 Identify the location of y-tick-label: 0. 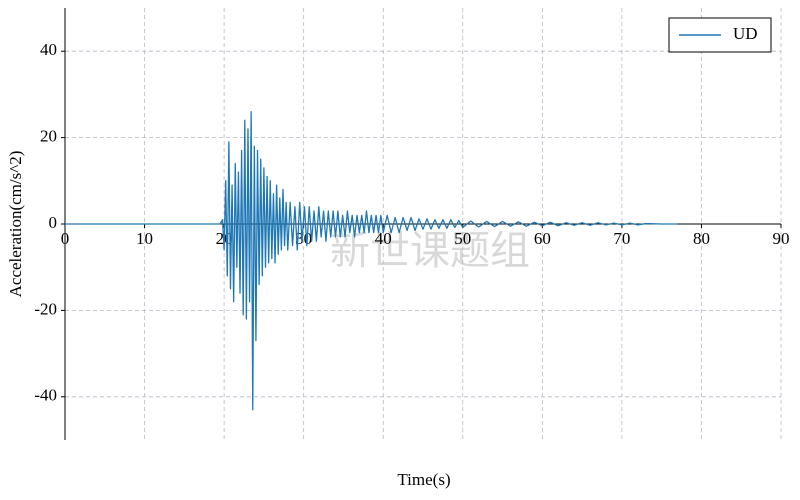
(53, 222).